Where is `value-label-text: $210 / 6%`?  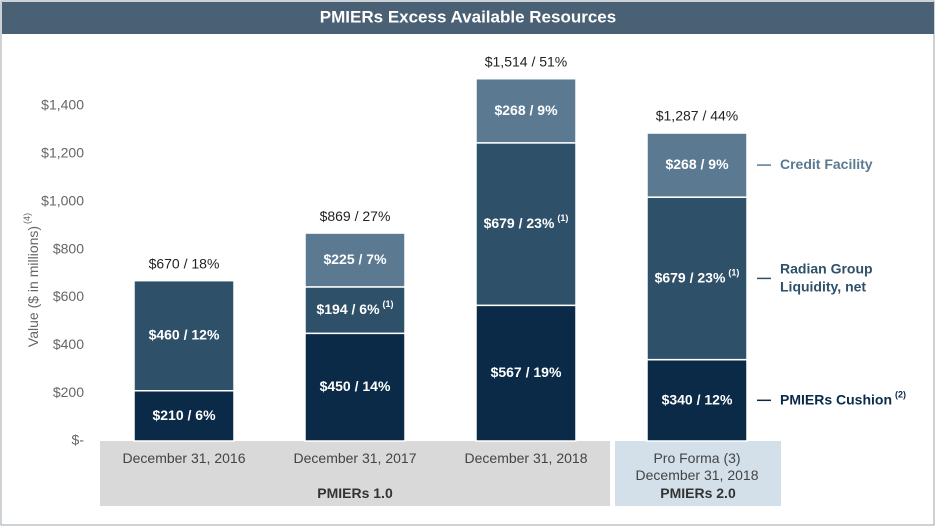
value-label-text: $210 / 6% is located at coordinates (184, 415).